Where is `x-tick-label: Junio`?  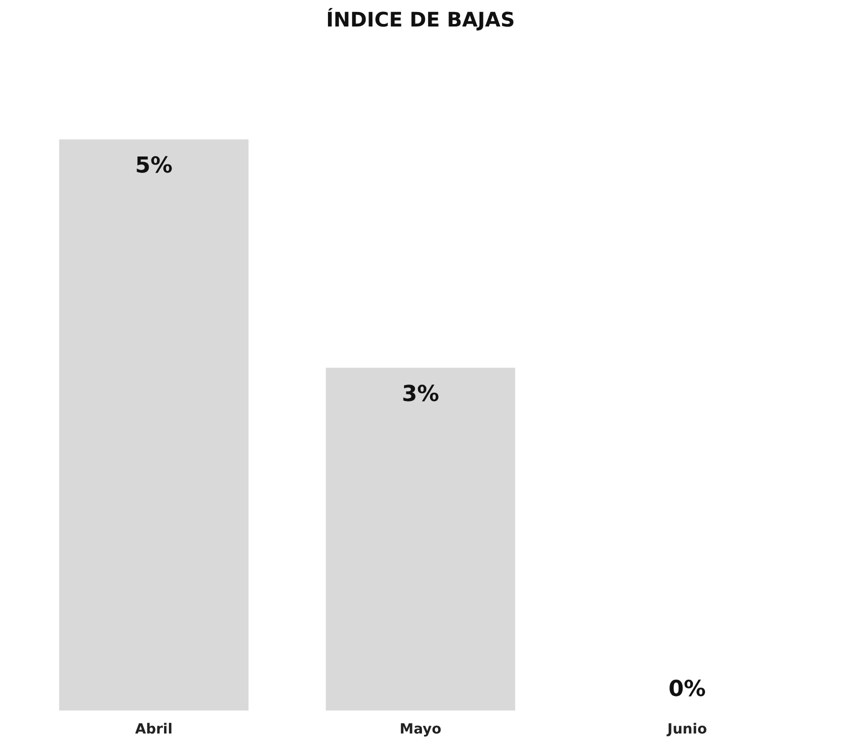
x-tick-label: Junio is located at coordinates (687, 730).